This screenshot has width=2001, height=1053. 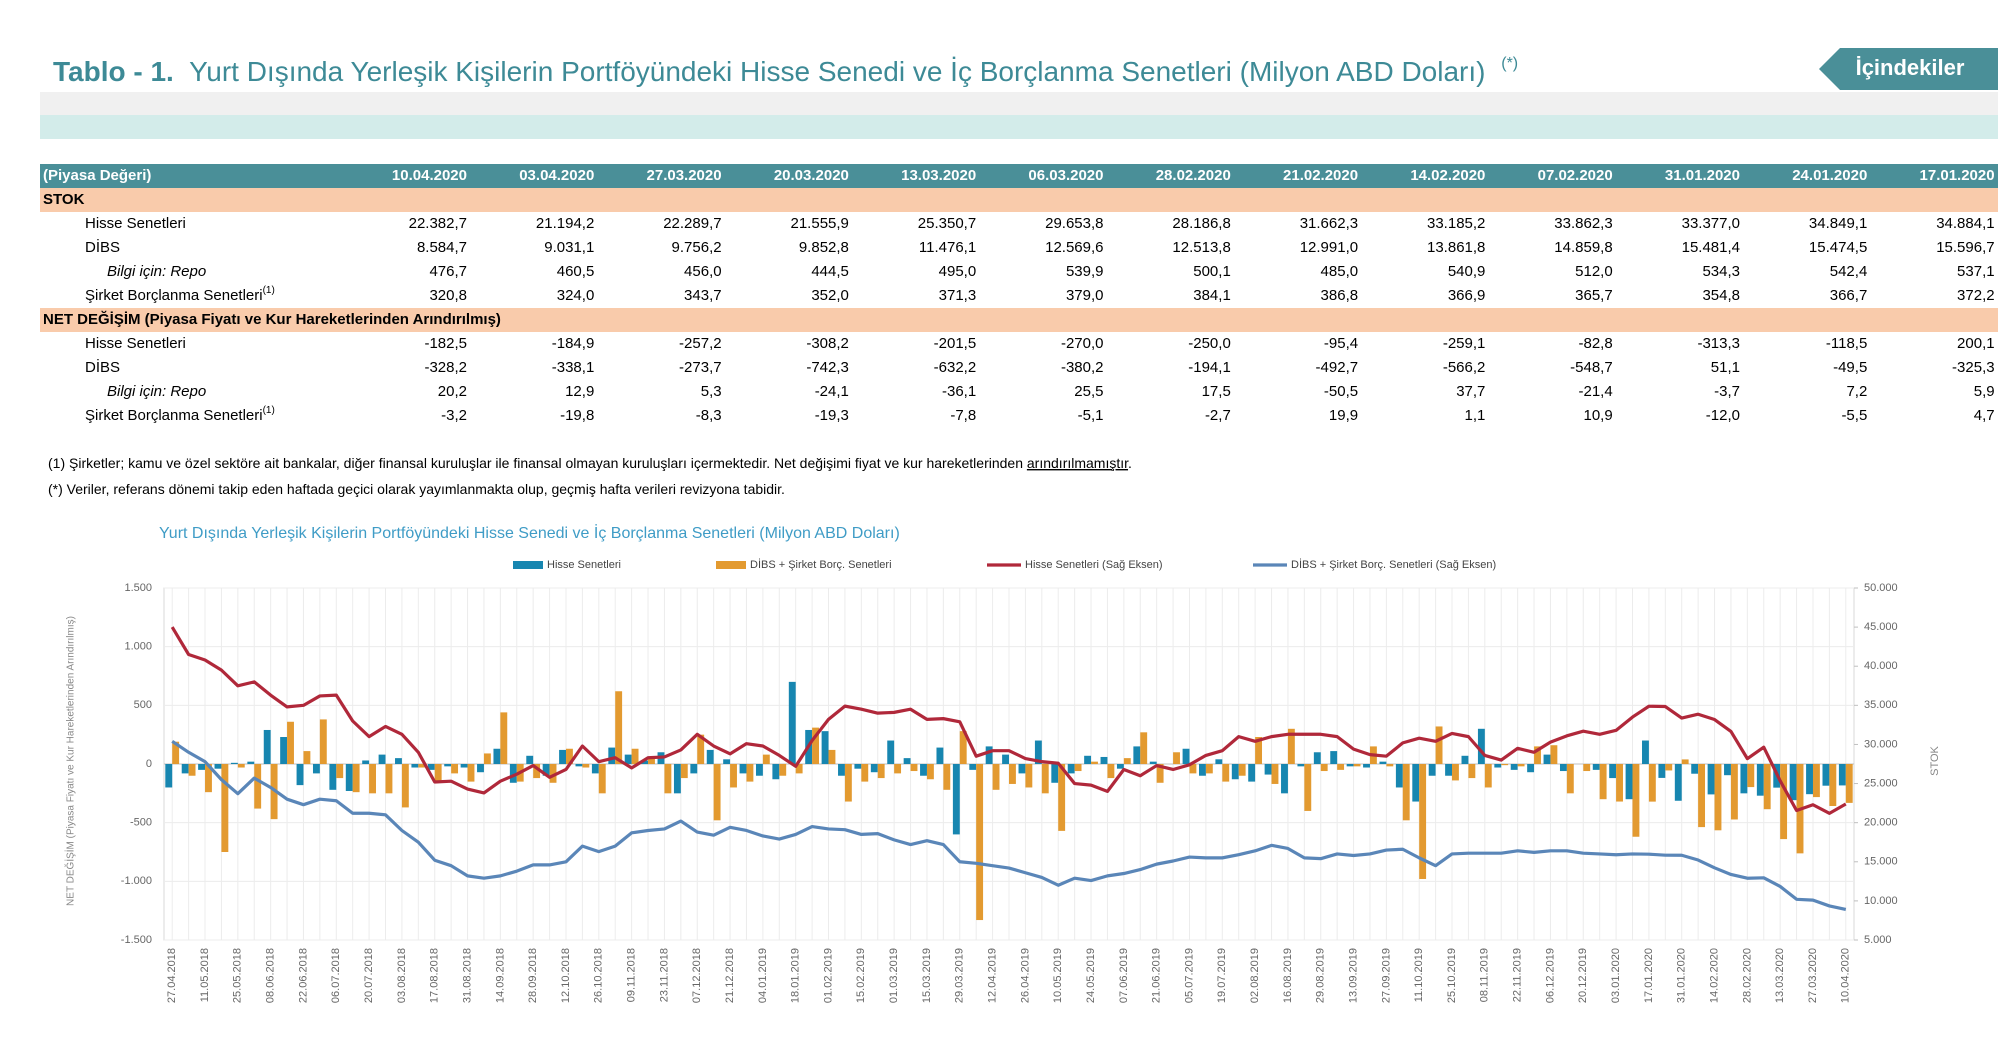 I want to click on cell: 15.596,7, so click(x=1965, y=247).